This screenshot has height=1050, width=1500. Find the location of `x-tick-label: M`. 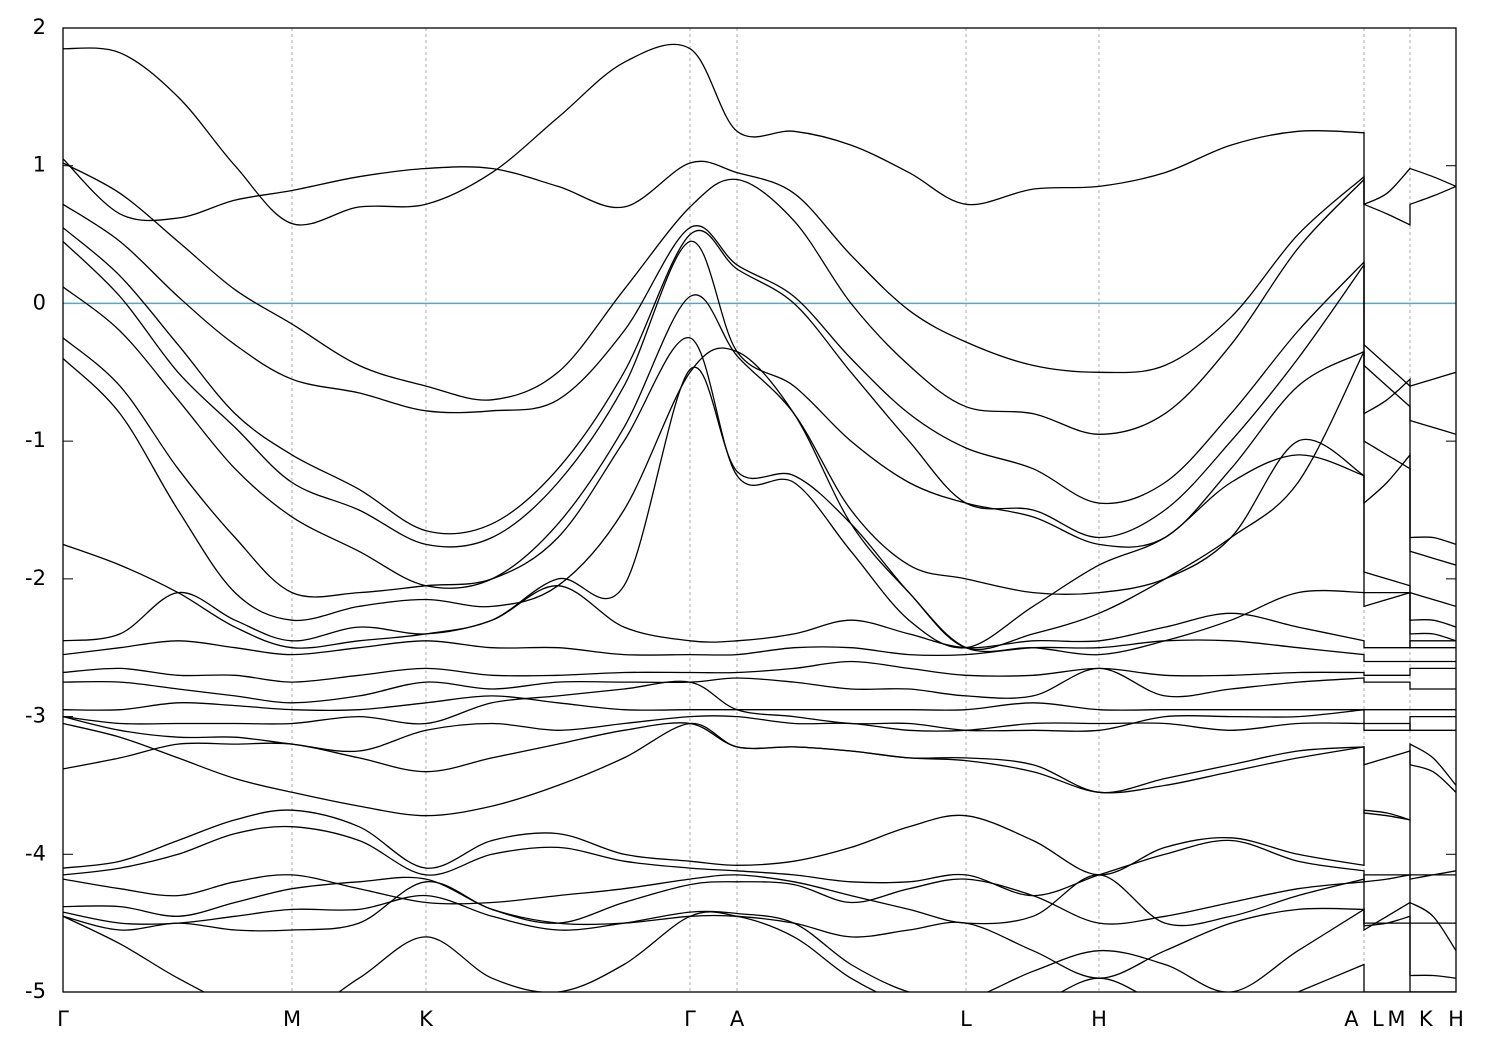

x-tick-label: M is located at coordinates (292, 1019).